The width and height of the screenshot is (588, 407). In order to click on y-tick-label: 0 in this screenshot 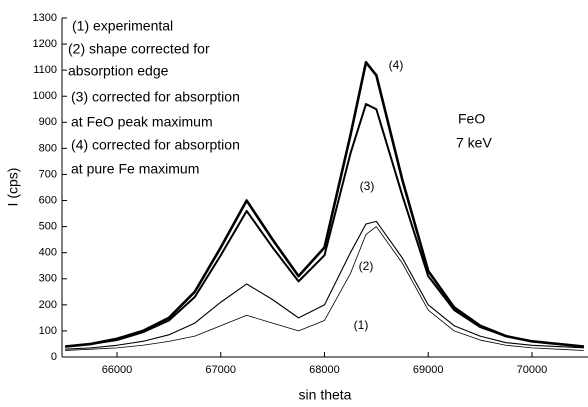, I will do `click(54, 357)`.